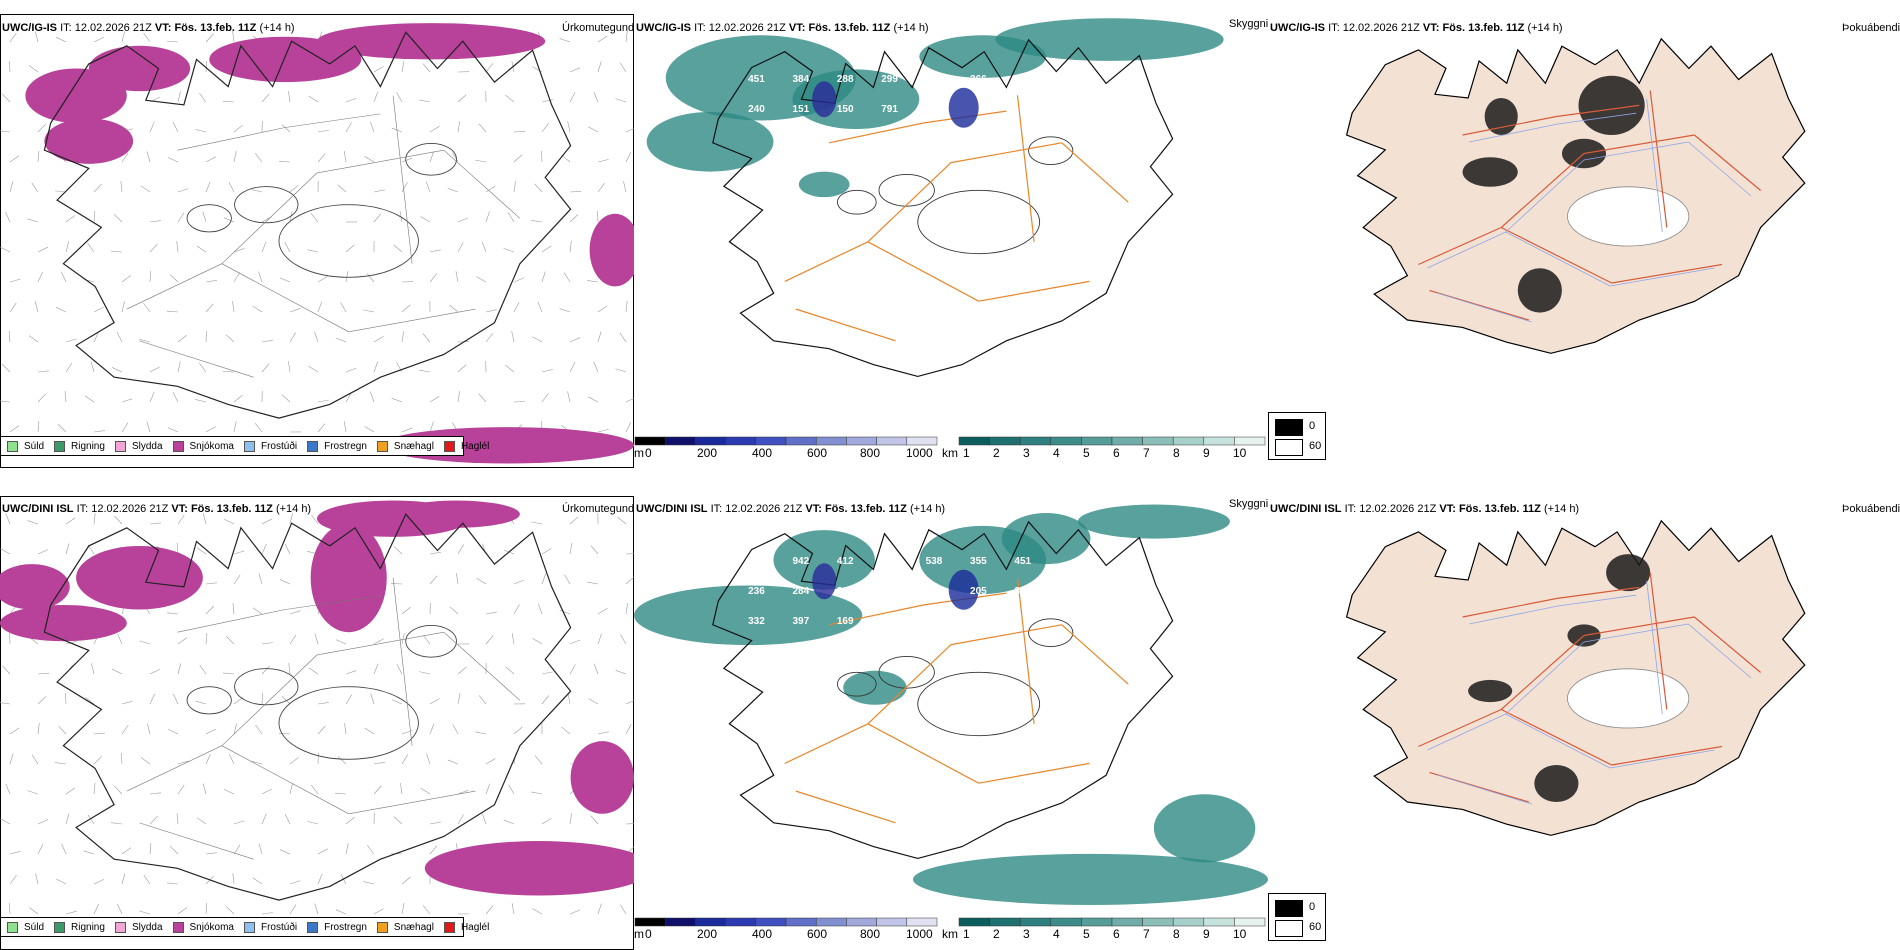  I want to click on fog-swatch, so click(1289, 908).